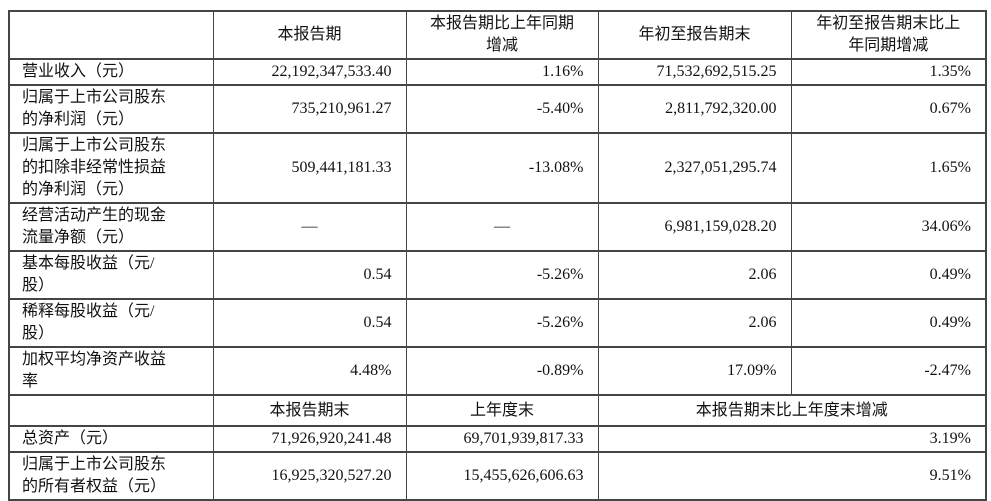 This screenshot has width=991, height=501. What do you see at coordinates (502, 35) in the screenshot?
I see `header-current-period-change: 本报告期比上年同期 增减` at bounding box center [502, 35].